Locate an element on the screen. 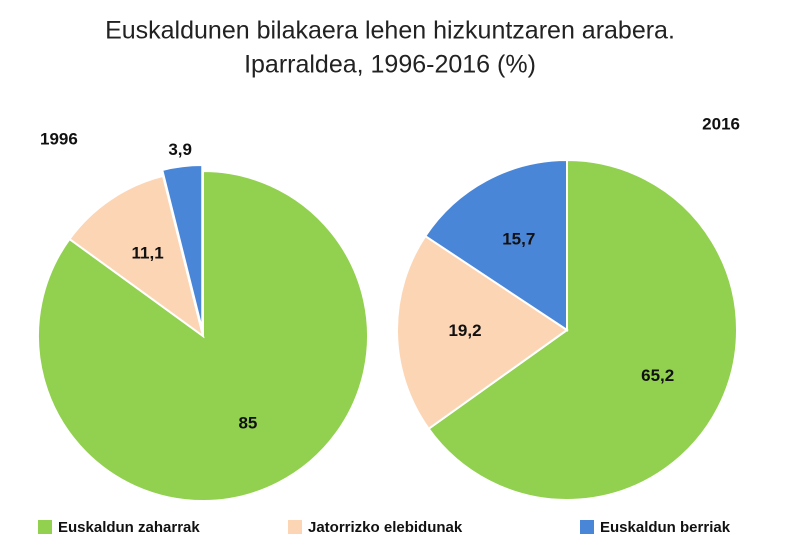  data-label: 85 is located at coordinates (247, 423).